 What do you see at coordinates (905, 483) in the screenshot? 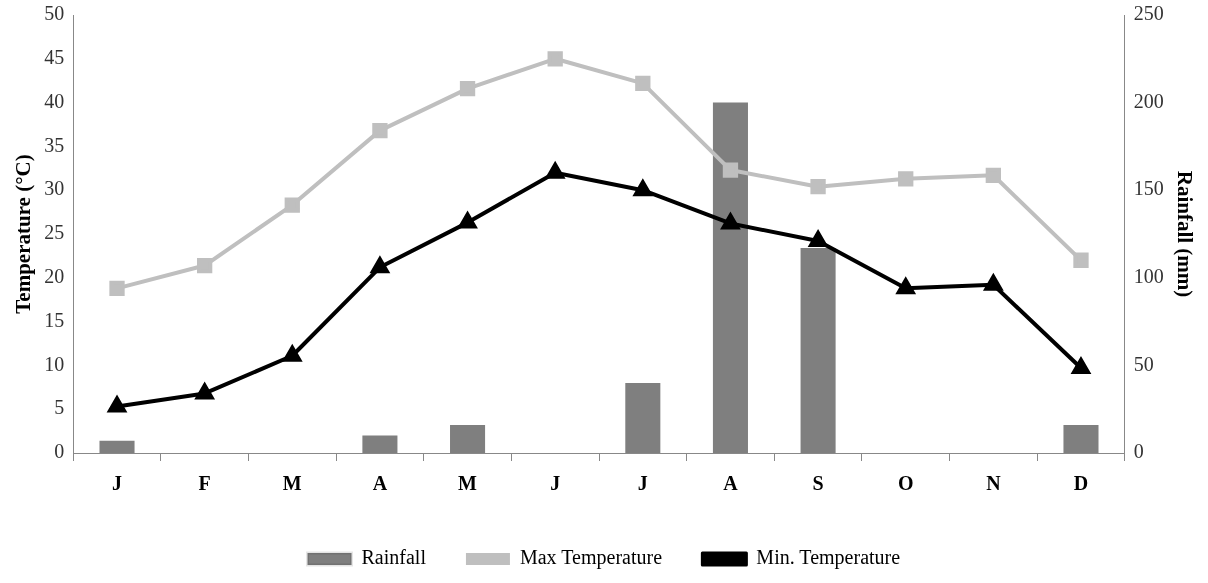
I see `x-tick-label: O` at bounding box center [905, 483].